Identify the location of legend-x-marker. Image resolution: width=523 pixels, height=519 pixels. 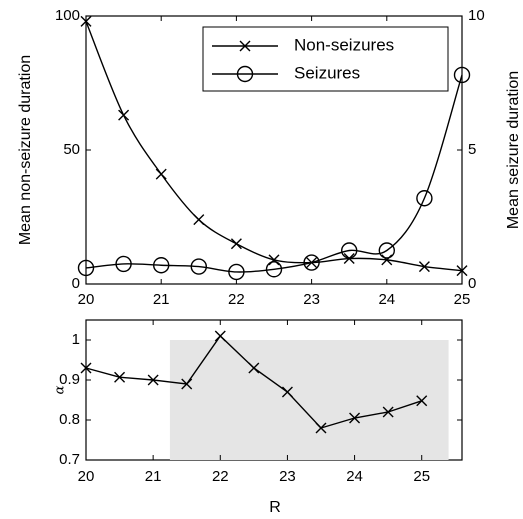
(245, 46).